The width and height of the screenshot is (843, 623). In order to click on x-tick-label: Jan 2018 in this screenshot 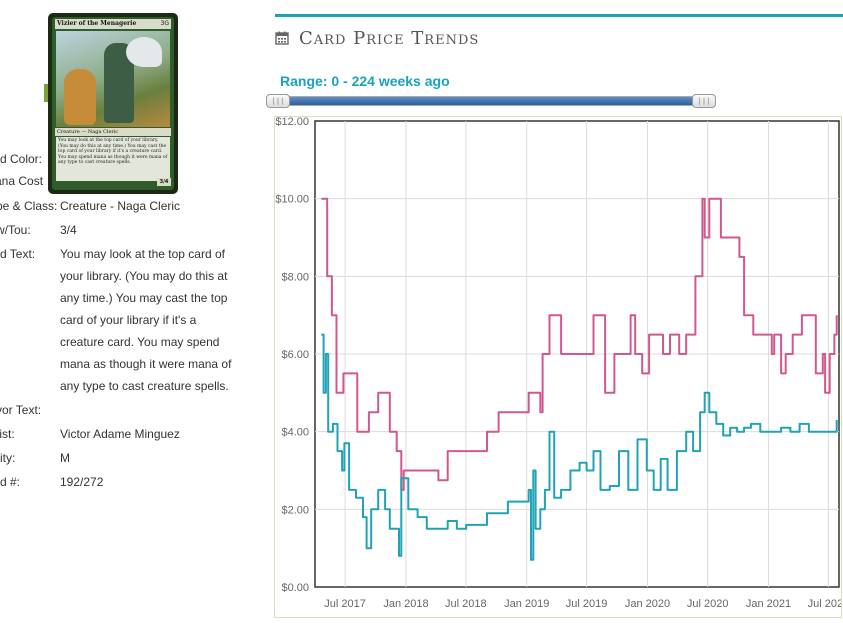, I will do `click(405, 604)`.